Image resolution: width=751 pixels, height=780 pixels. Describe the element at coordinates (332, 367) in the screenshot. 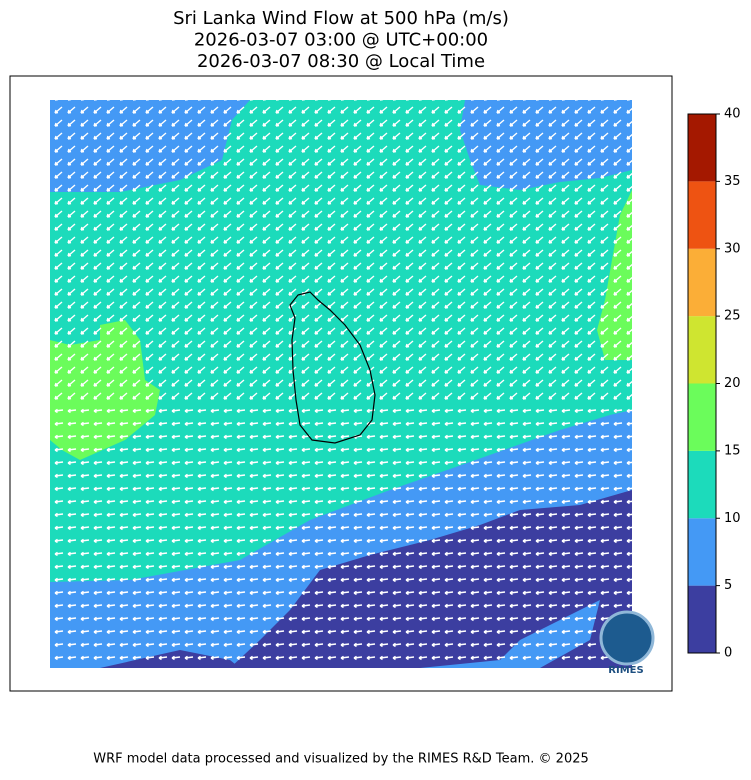

I see `sri-lanka-coastline` at that location.